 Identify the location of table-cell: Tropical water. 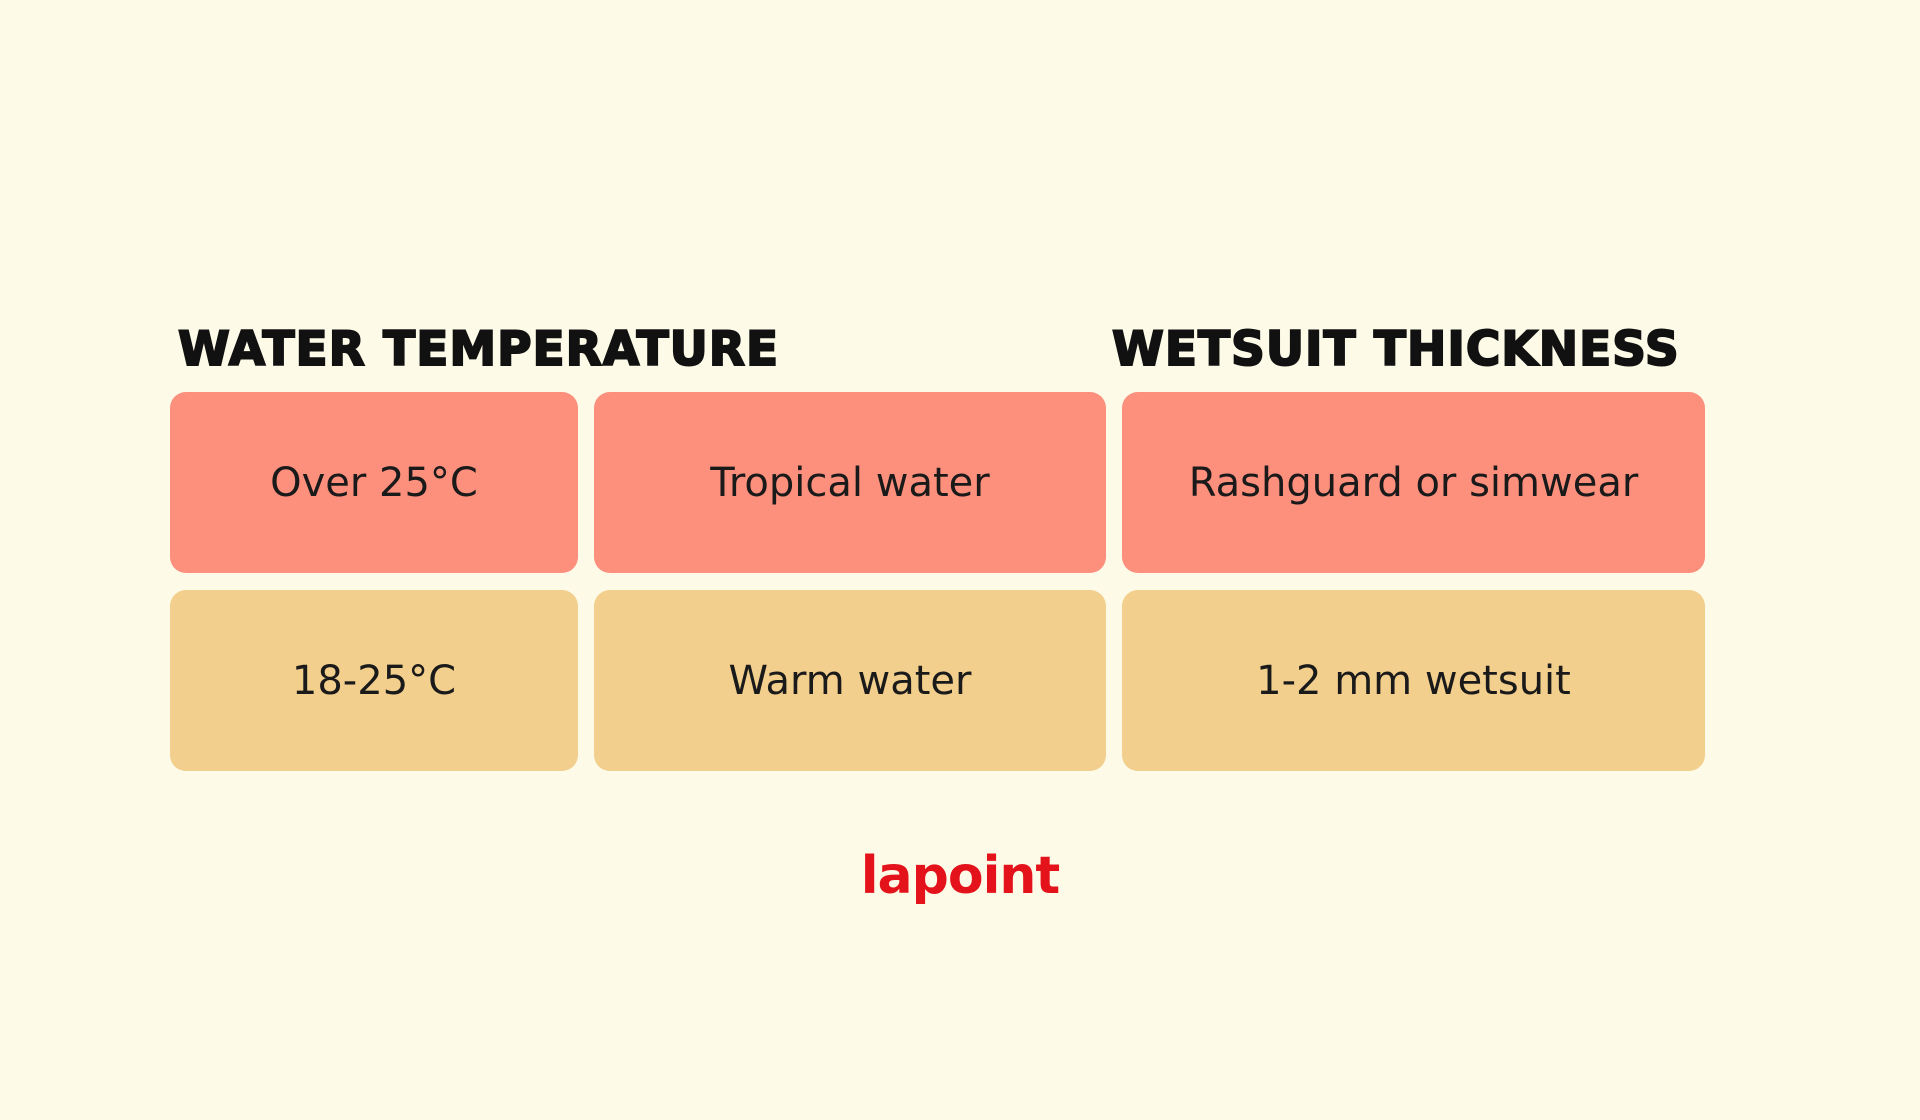
(850, 482).